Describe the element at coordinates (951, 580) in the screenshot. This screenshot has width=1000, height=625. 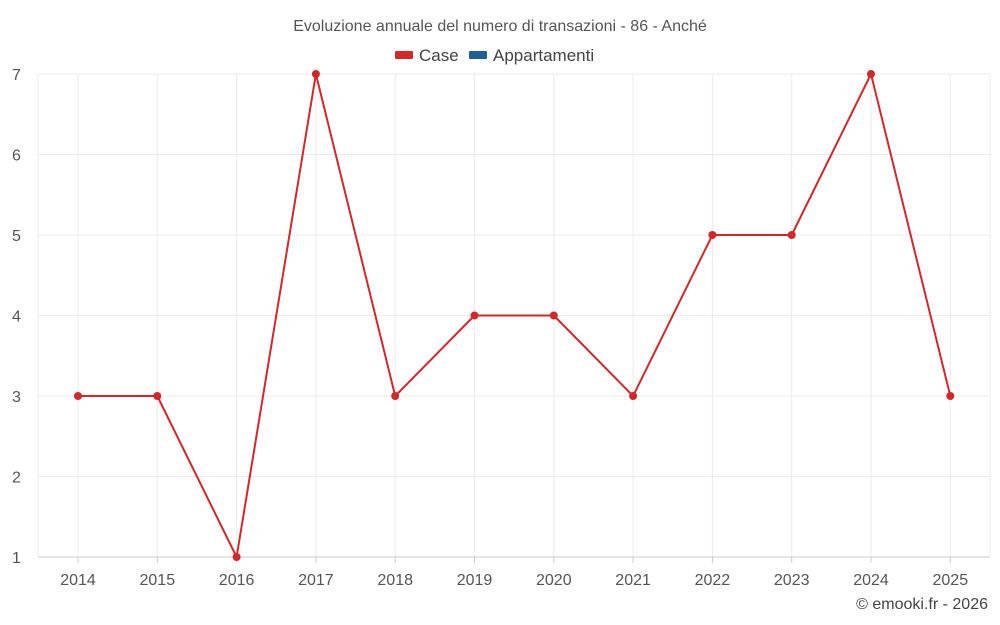
I see `x-tick-label: 2025` at that location.